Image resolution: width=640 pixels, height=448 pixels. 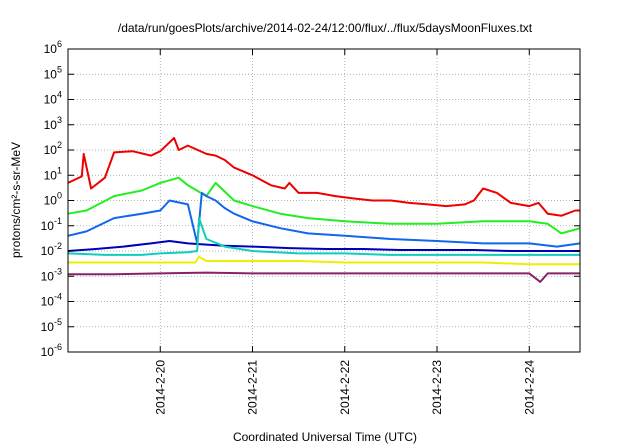 I want to click on x-tick-label: 2014-2-23, so click(x=437, y=387).